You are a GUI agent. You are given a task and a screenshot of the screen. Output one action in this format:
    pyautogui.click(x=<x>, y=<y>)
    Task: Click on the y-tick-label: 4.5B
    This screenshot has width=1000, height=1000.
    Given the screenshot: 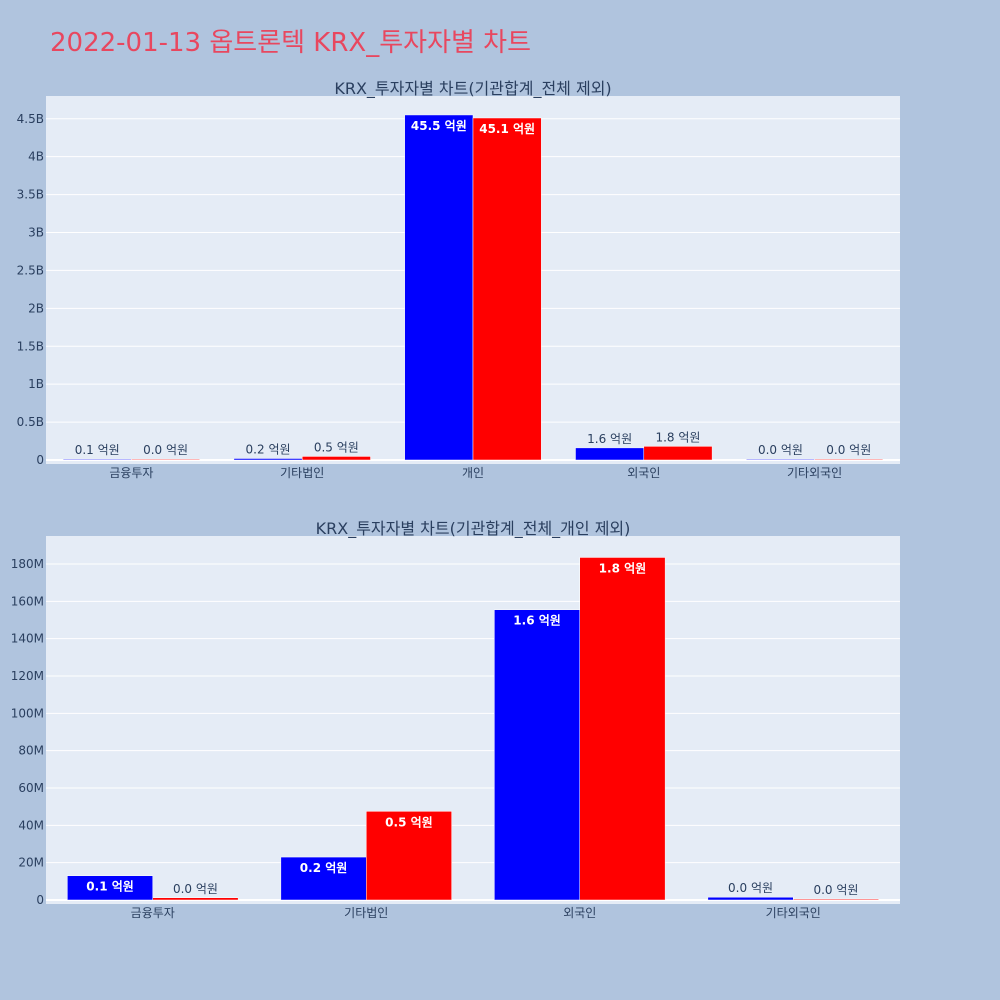 What is the action you would take?
    pyautogui.click(x=30, y=119)
    